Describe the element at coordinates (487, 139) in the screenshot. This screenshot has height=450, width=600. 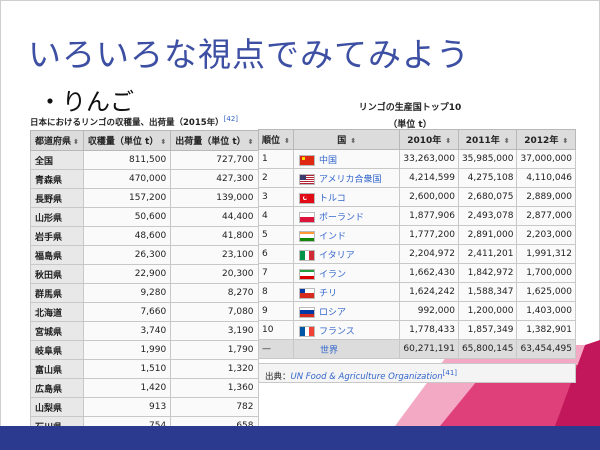
I see `col-header-2011: 2011年 ⬍` at that location.